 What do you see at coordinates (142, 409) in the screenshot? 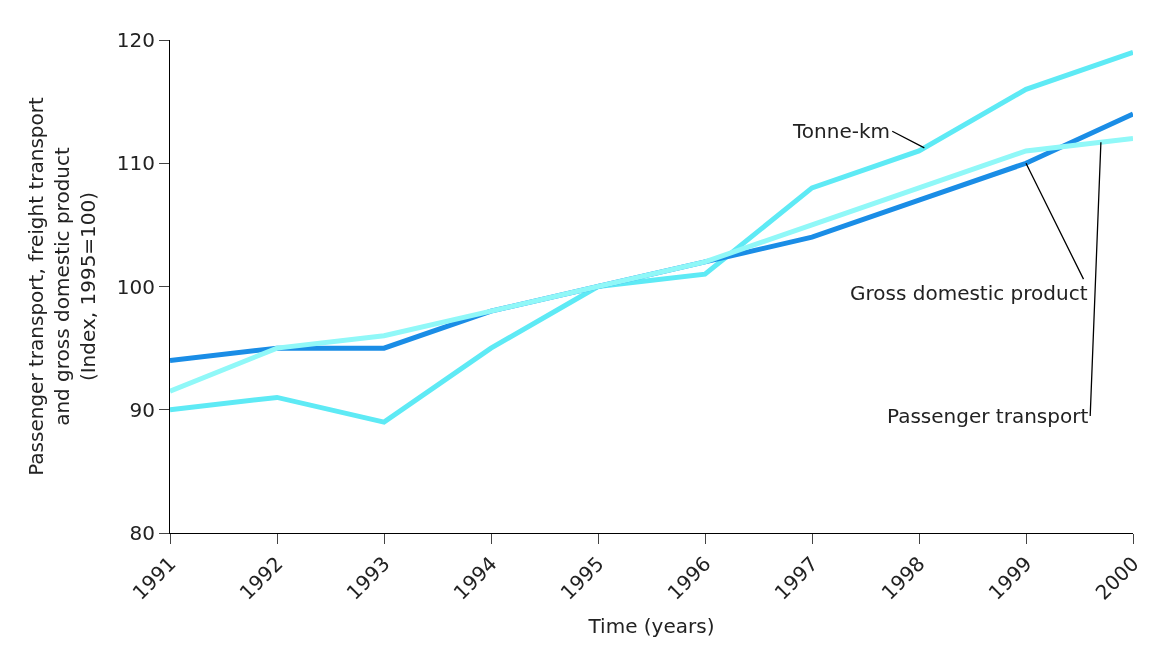
I see `y-tick-label: 90` at bounding box center [142, 409].